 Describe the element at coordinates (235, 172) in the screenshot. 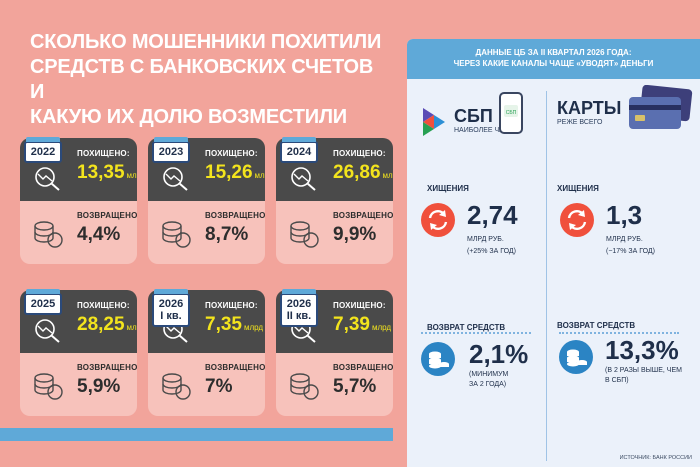

I see `stolen-value: 15,26млрд` at that location.